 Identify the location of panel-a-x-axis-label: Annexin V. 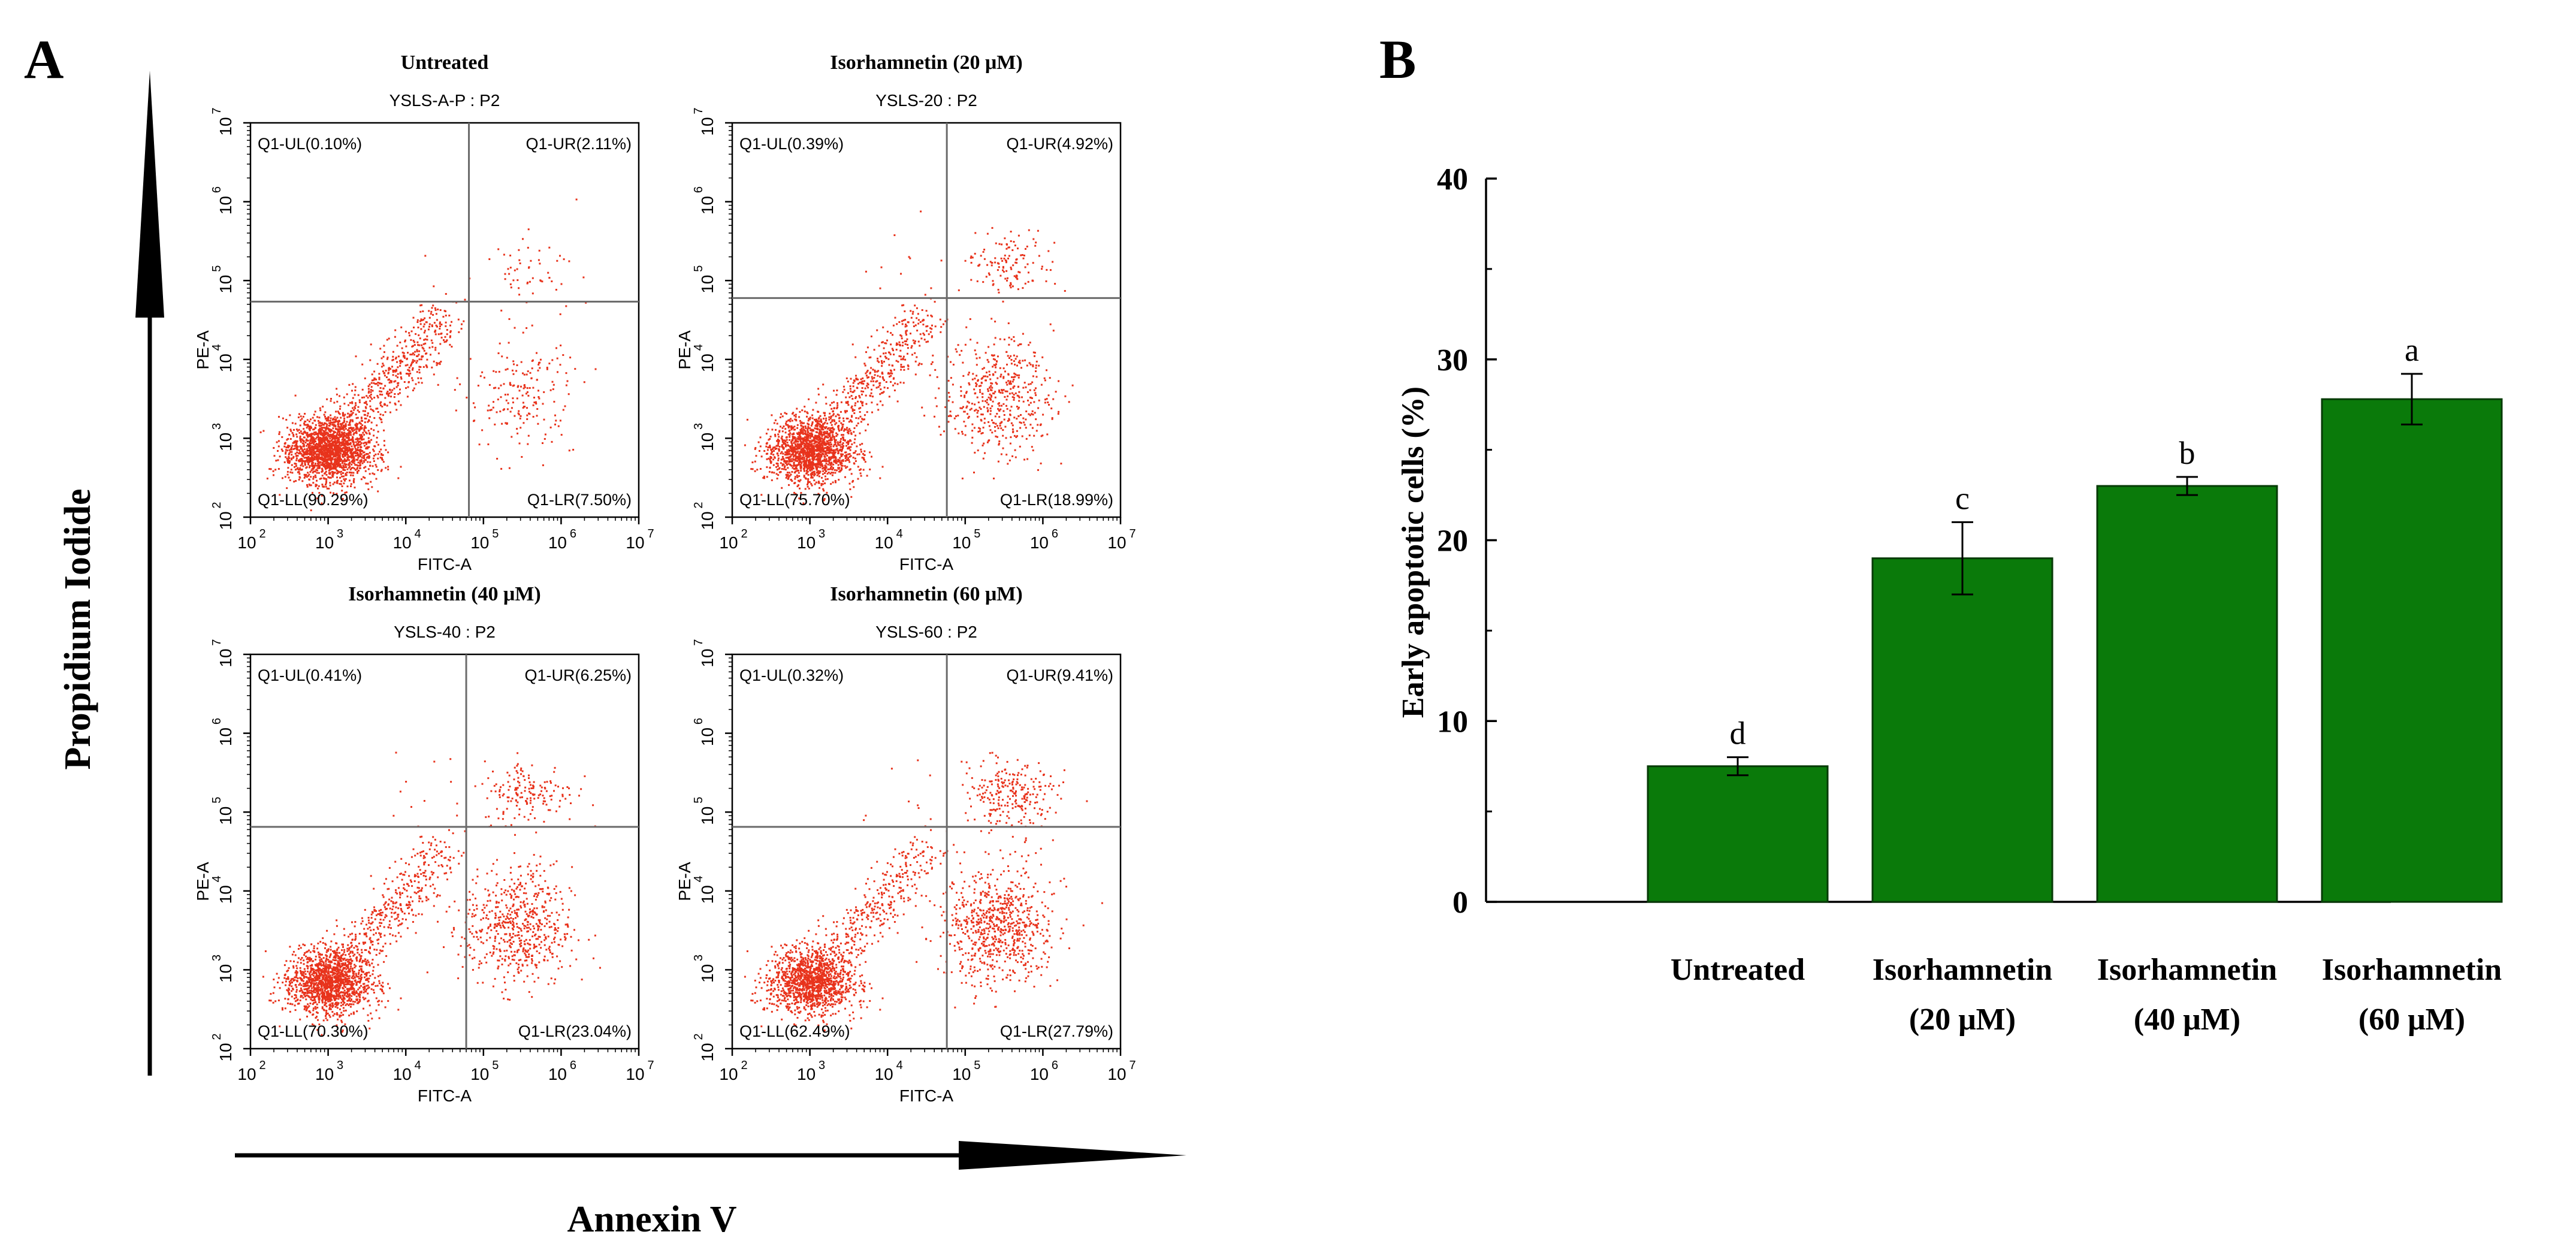
(652, 1219).